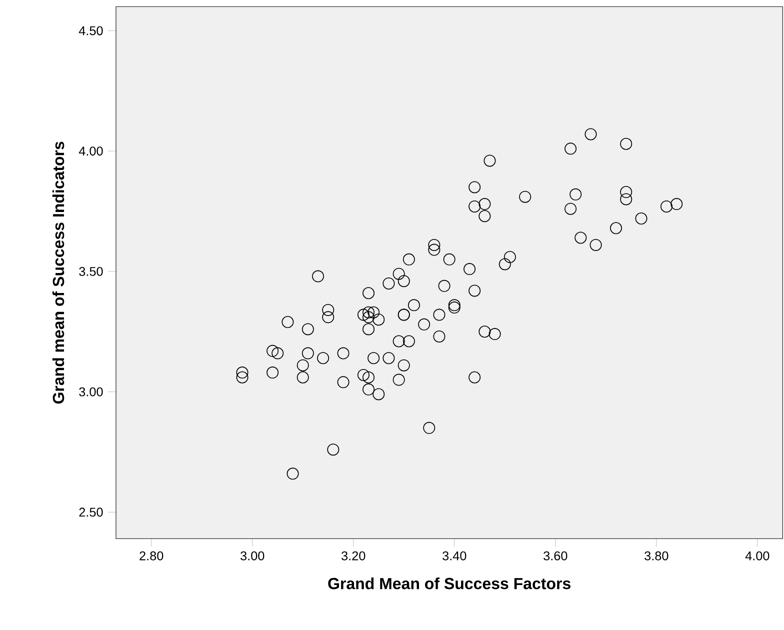 This screenshot has height=630, width=784. Describe the element at coordinates (90, 31) in the screenshot. I see `y-tick-label: 4.50` at that location.